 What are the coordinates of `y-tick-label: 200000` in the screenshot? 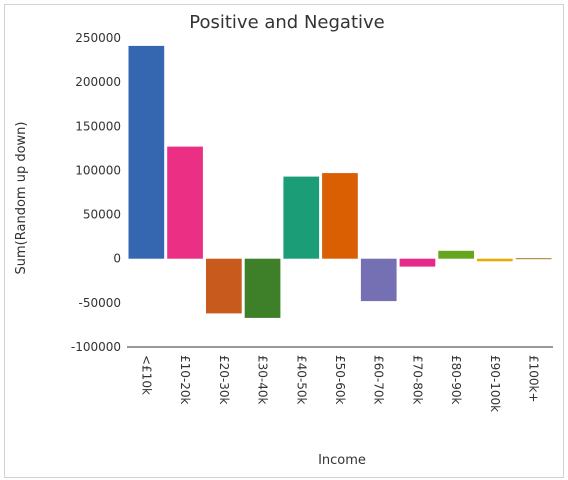 It's located at (98, 82).